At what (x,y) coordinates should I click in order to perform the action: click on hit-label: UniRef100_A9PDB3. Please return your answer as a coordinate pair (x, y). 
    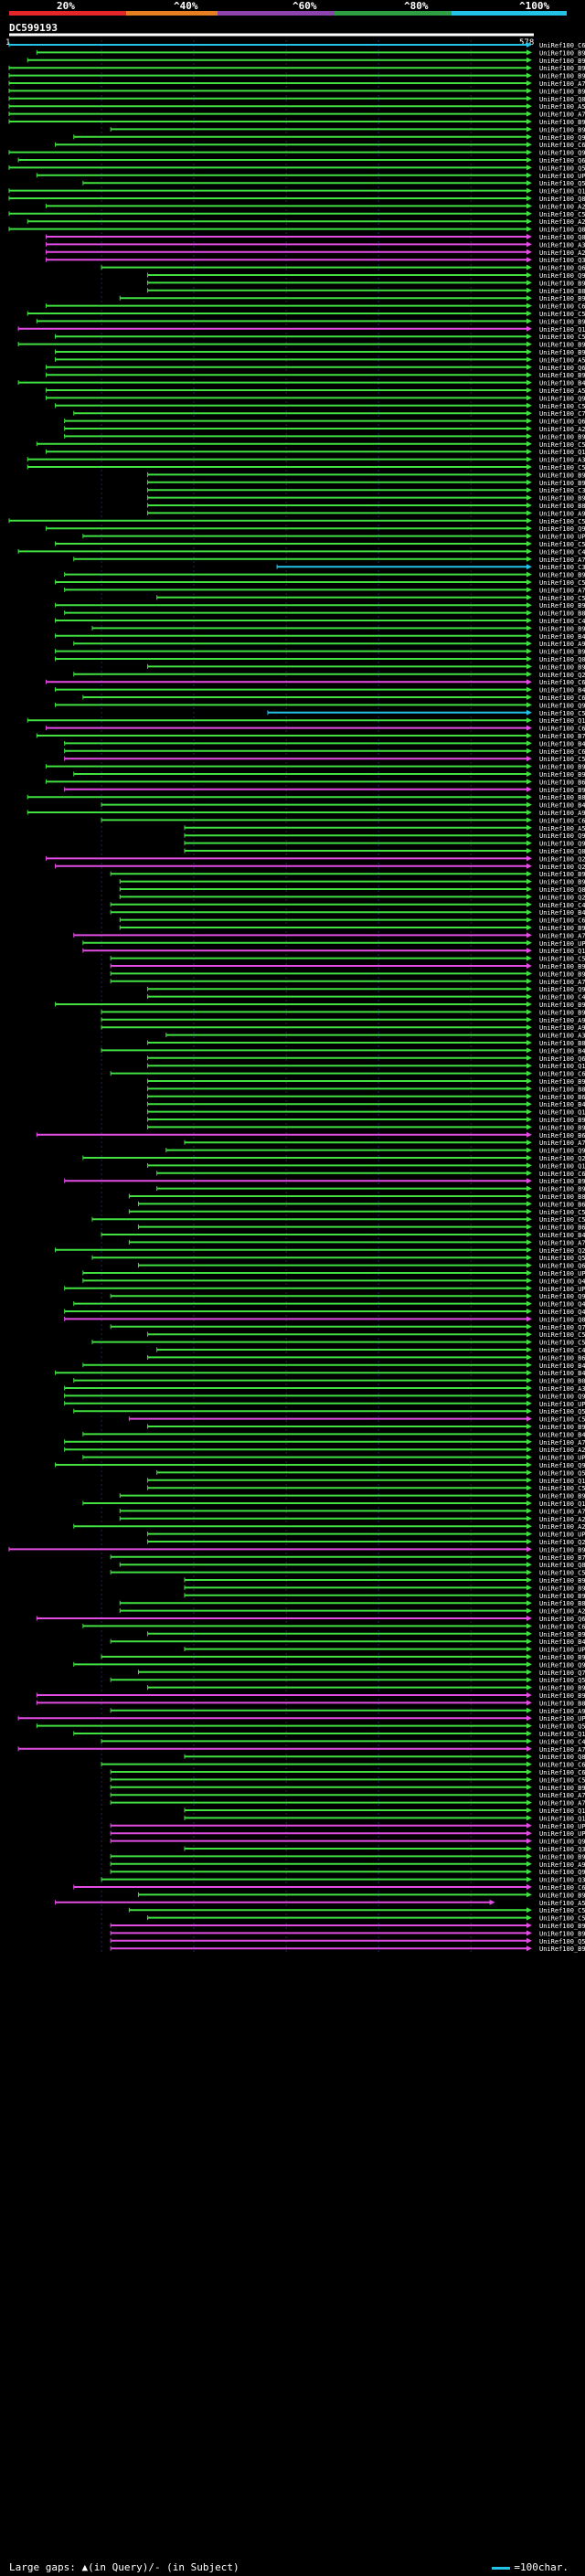
    Looking at the image, I should click on (562, 1020).